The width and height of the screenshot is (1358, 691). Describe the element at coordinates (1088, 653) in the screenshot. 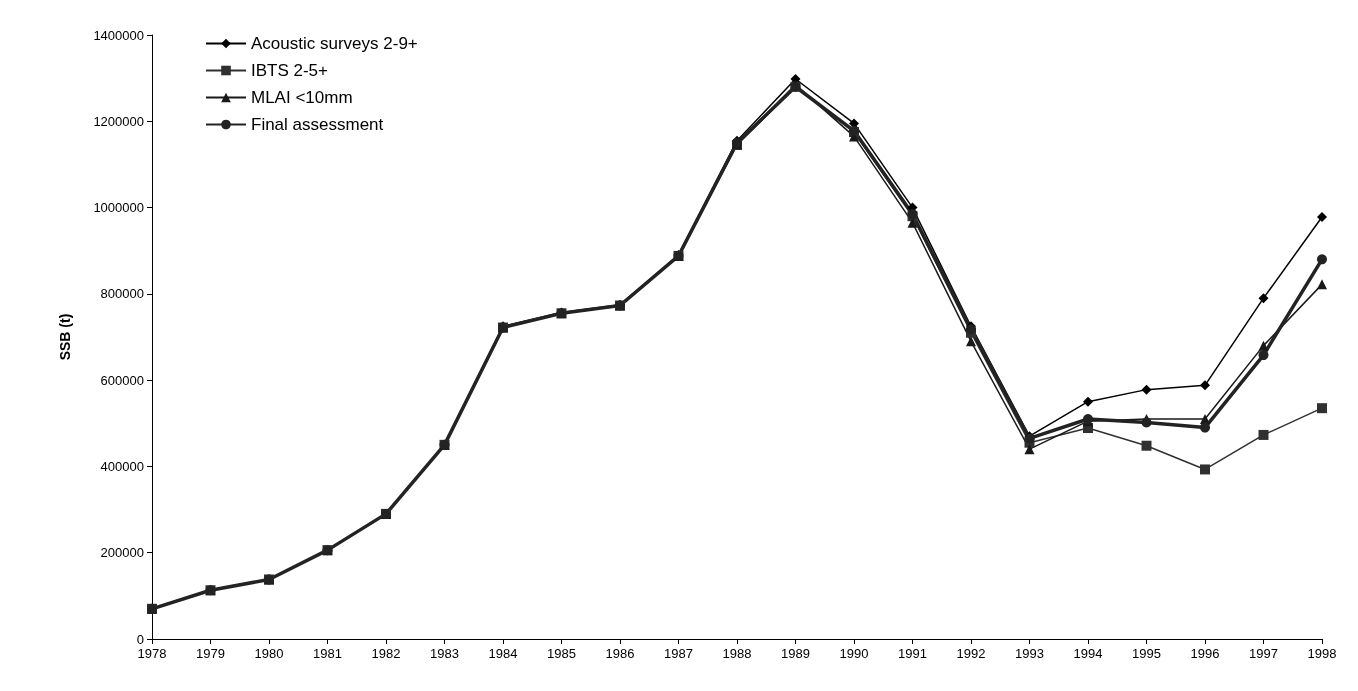

I see `x-tick-label: 1994` at that location.